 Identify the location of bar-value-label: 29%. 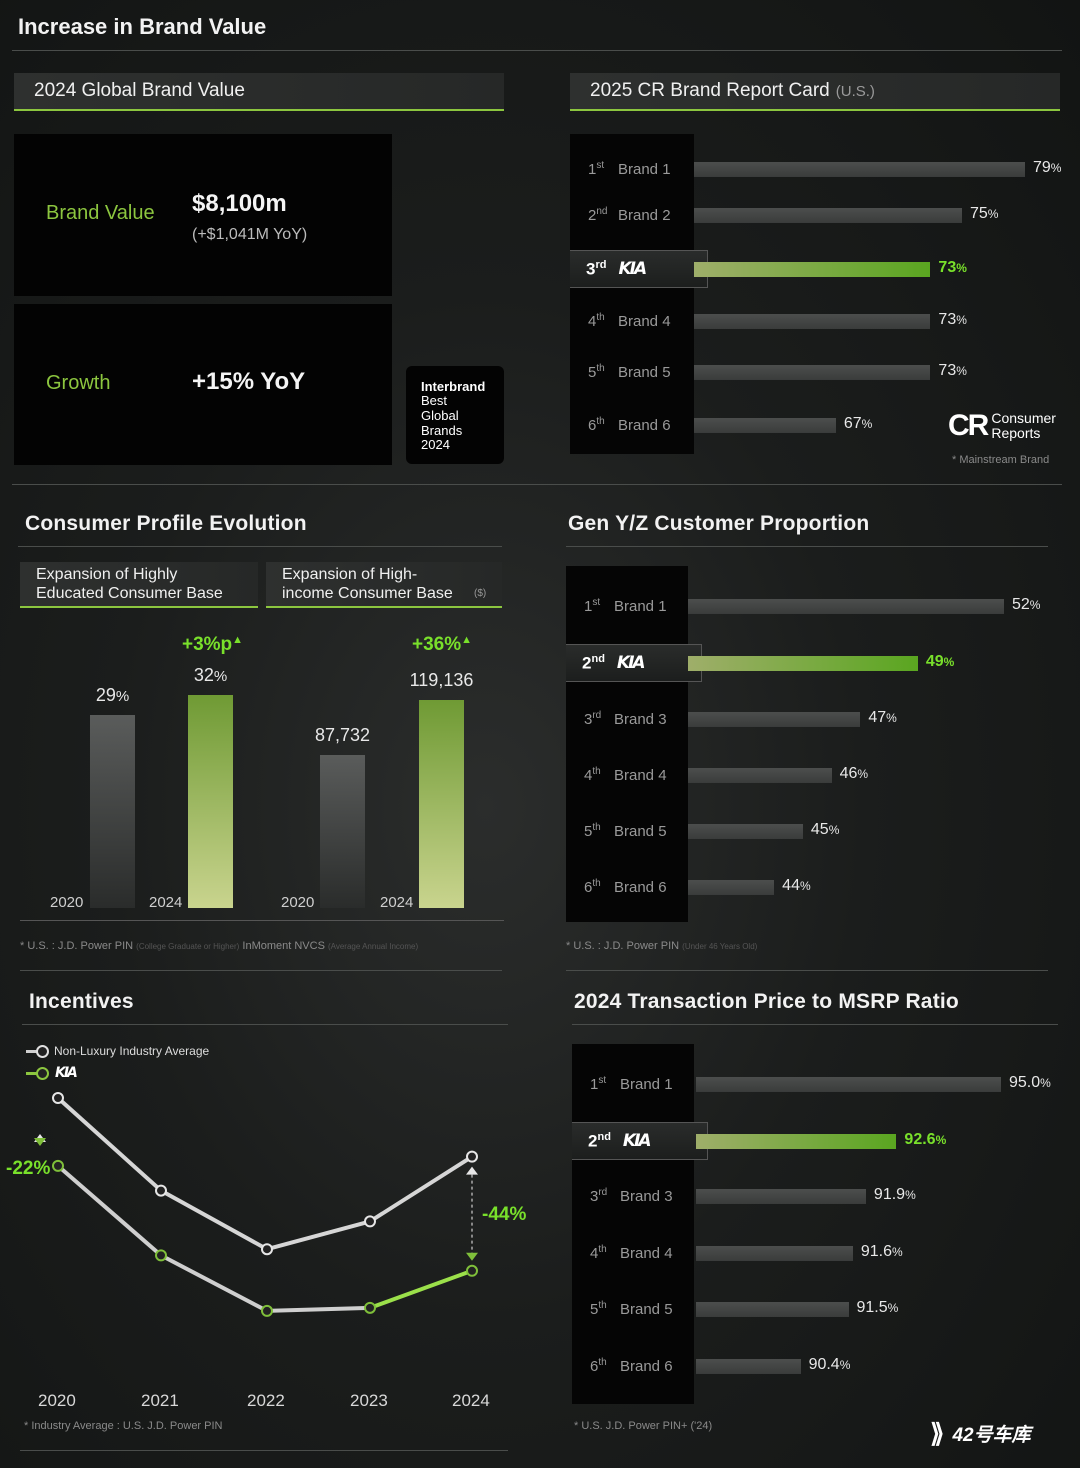
(112, 694).